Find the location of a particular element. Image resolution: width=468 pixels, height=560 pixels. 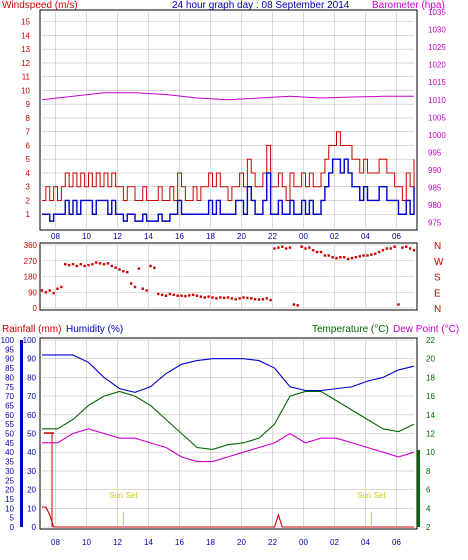

humidity-tick-label: 10 is located at coordinates (31, 508).